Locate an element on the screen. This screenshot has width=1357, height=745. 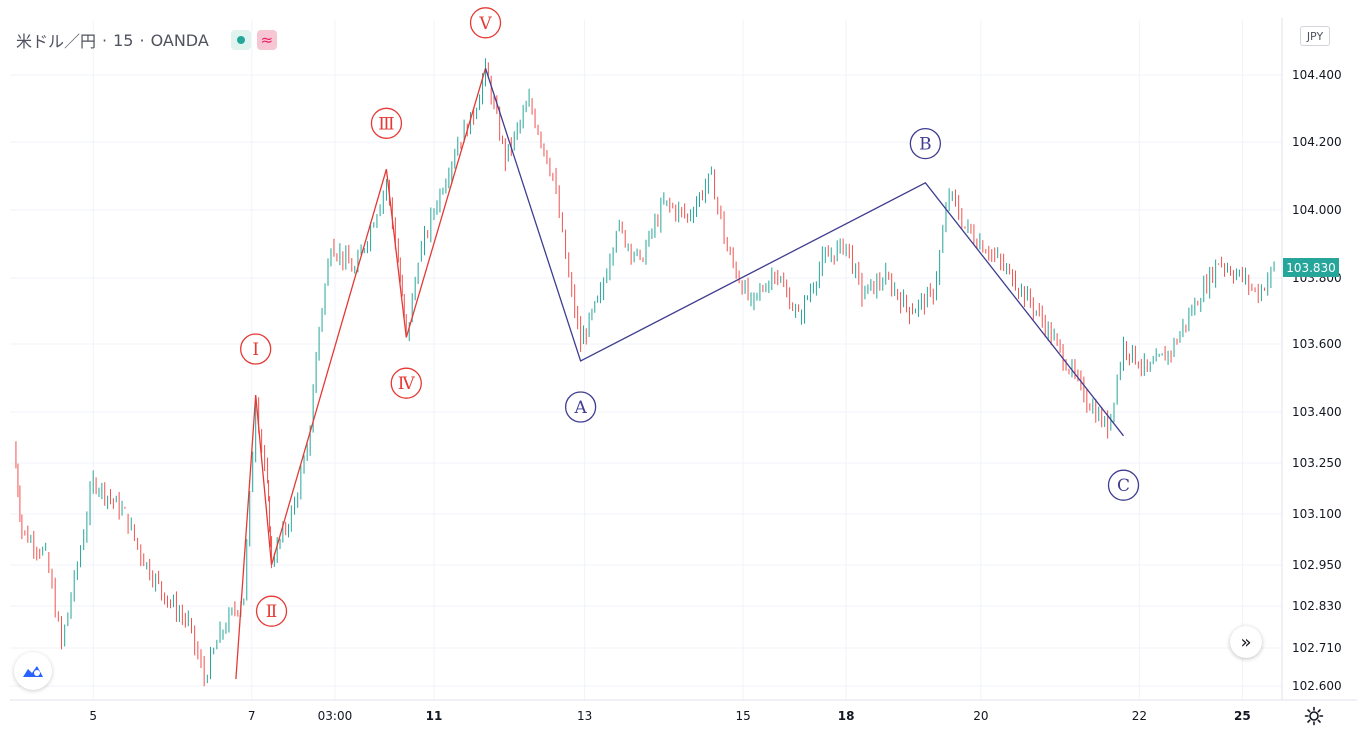
price-tick-label: 103.600 is located at coordinates (1317, 344).